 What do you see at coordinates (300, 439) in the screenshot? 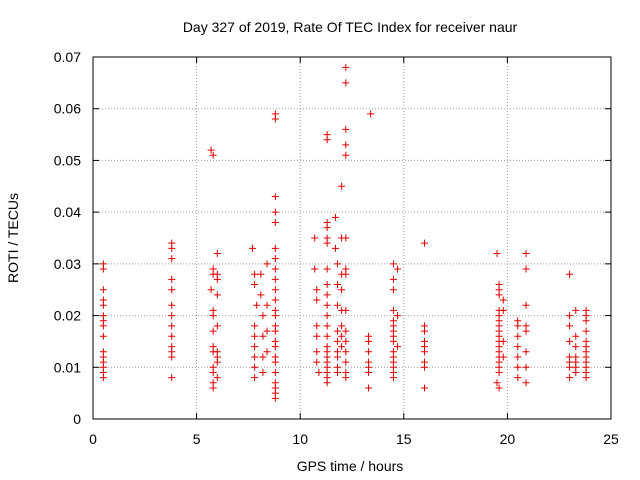
I see `x-tick-label: 10` at bounding box center [300, 439].